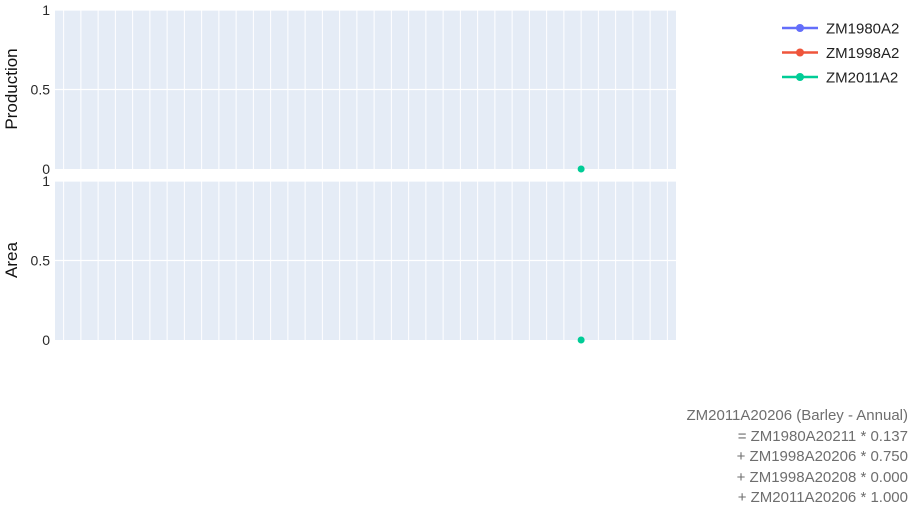 Image resolution: width=910 pixels, height=520 pixels. Describe the element at coordinates (11, 260) in the screenshot. I see `y-axis-title: Area` at that location.